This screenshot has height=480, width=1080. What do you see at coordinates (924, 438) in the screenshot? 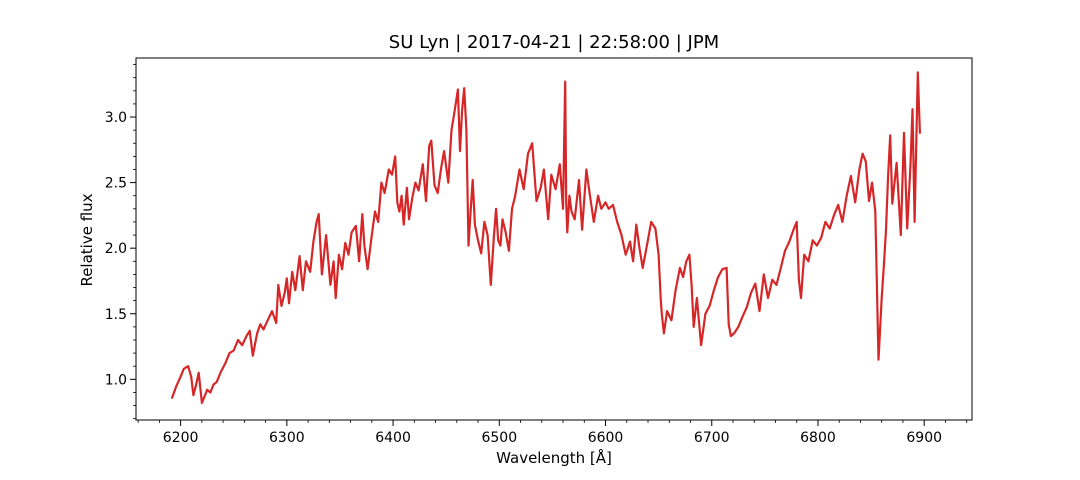
I see `x-tick-label: 6900` at bounding box center [924, 438].